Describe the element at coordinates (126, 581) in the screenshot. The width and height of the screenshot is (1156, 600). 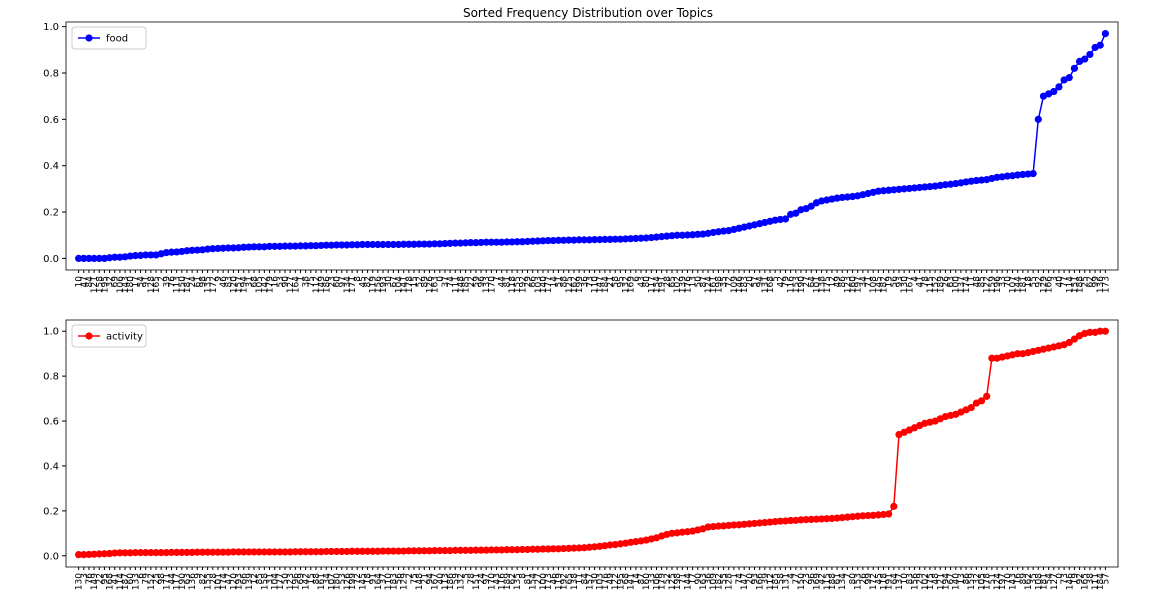
I see `x-tick-label: 187` at that location.